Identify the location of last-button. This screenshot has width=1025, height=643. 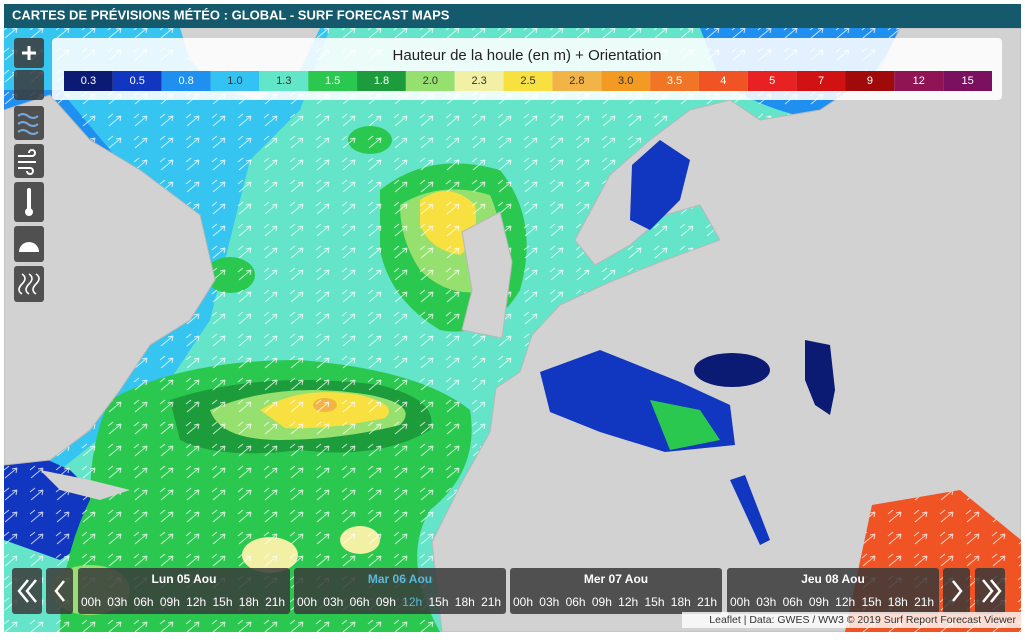
(990, 591).